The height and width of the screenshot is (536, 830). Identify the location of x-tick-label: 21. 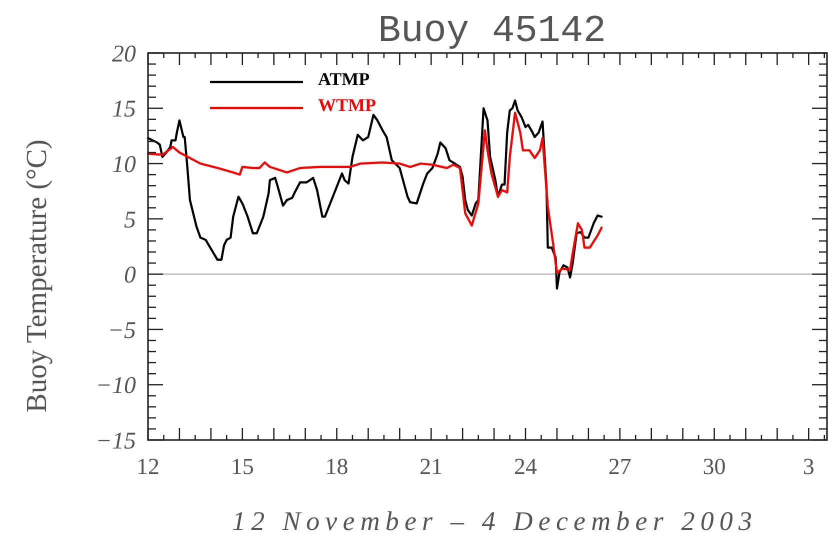
(431, 466).